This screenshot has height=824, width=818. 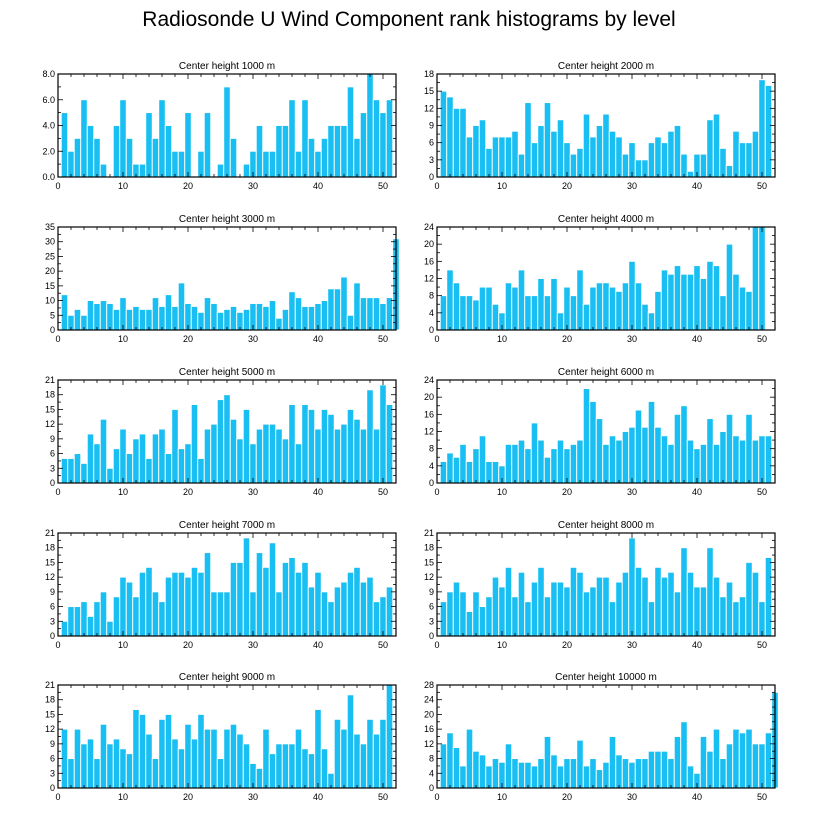 I want to click on y-tick-label: 24, so click(x=429, y=227).